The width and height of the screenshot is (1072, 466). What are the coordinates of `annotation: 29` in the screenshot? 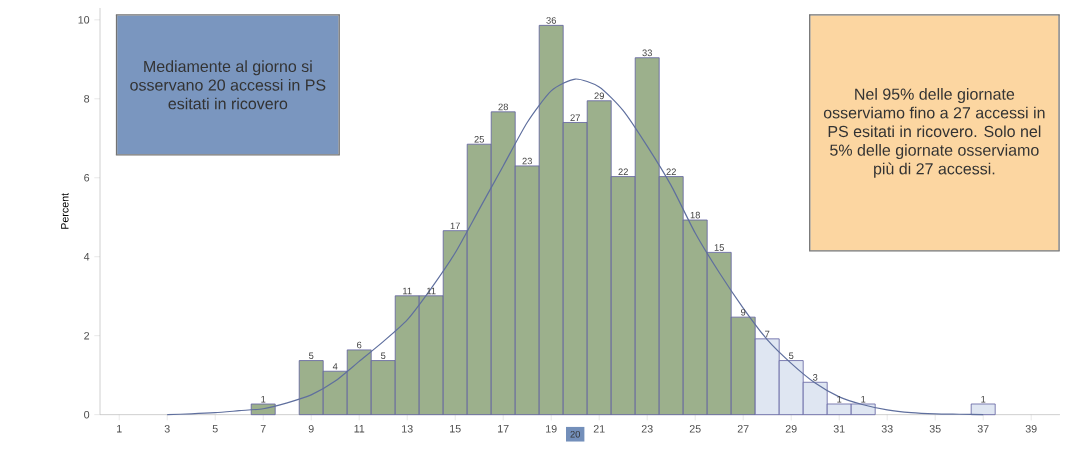 It's located at (599, 96).